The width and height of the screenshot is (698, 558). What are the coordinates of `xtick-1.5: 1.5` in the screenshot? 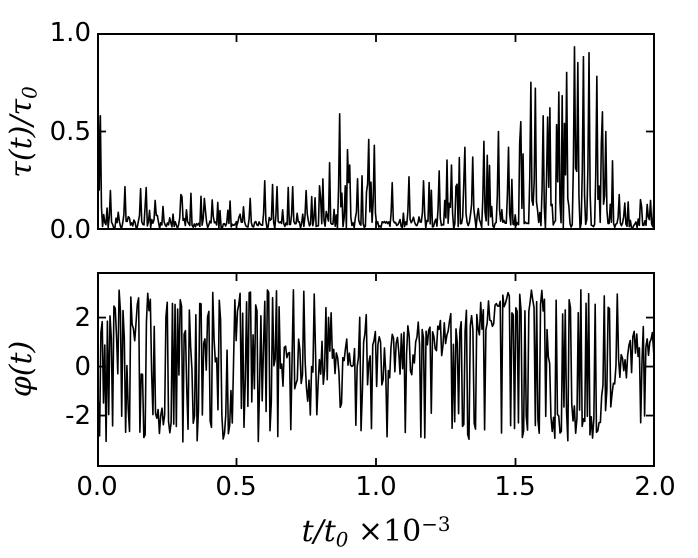 It's located at (515, 487).